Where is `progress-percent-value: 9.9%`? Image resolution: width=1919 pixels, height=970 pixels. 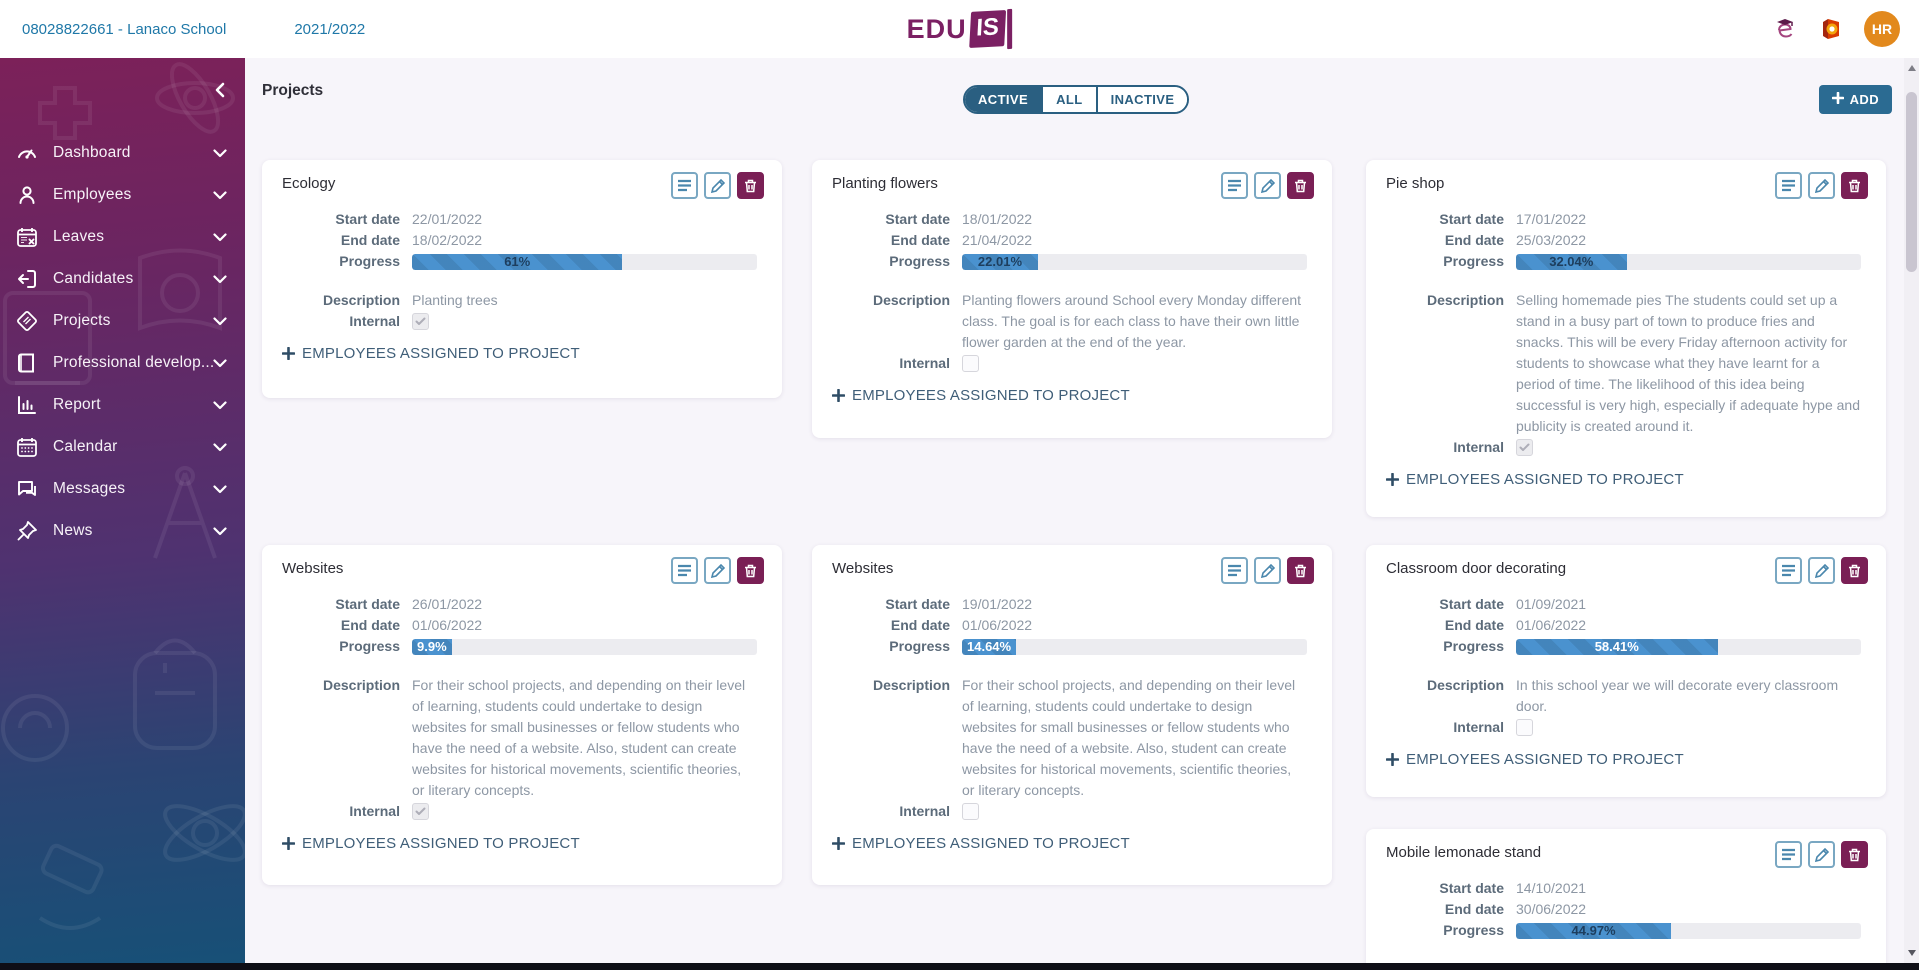 progress-percent-value: 9.9% is located at coordinates (432, 646).